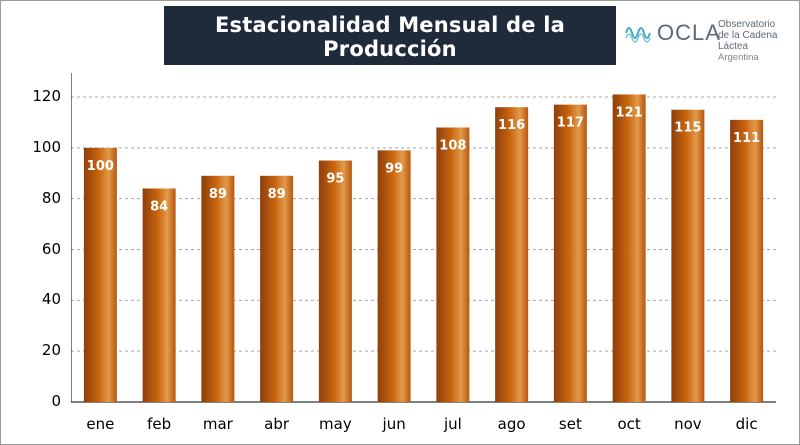 This screenshot has height=445, width=800. What do you see at coordinates (335, 179) in the screenshot?
I see `data-label: 95` at bounding box center [335, 179].